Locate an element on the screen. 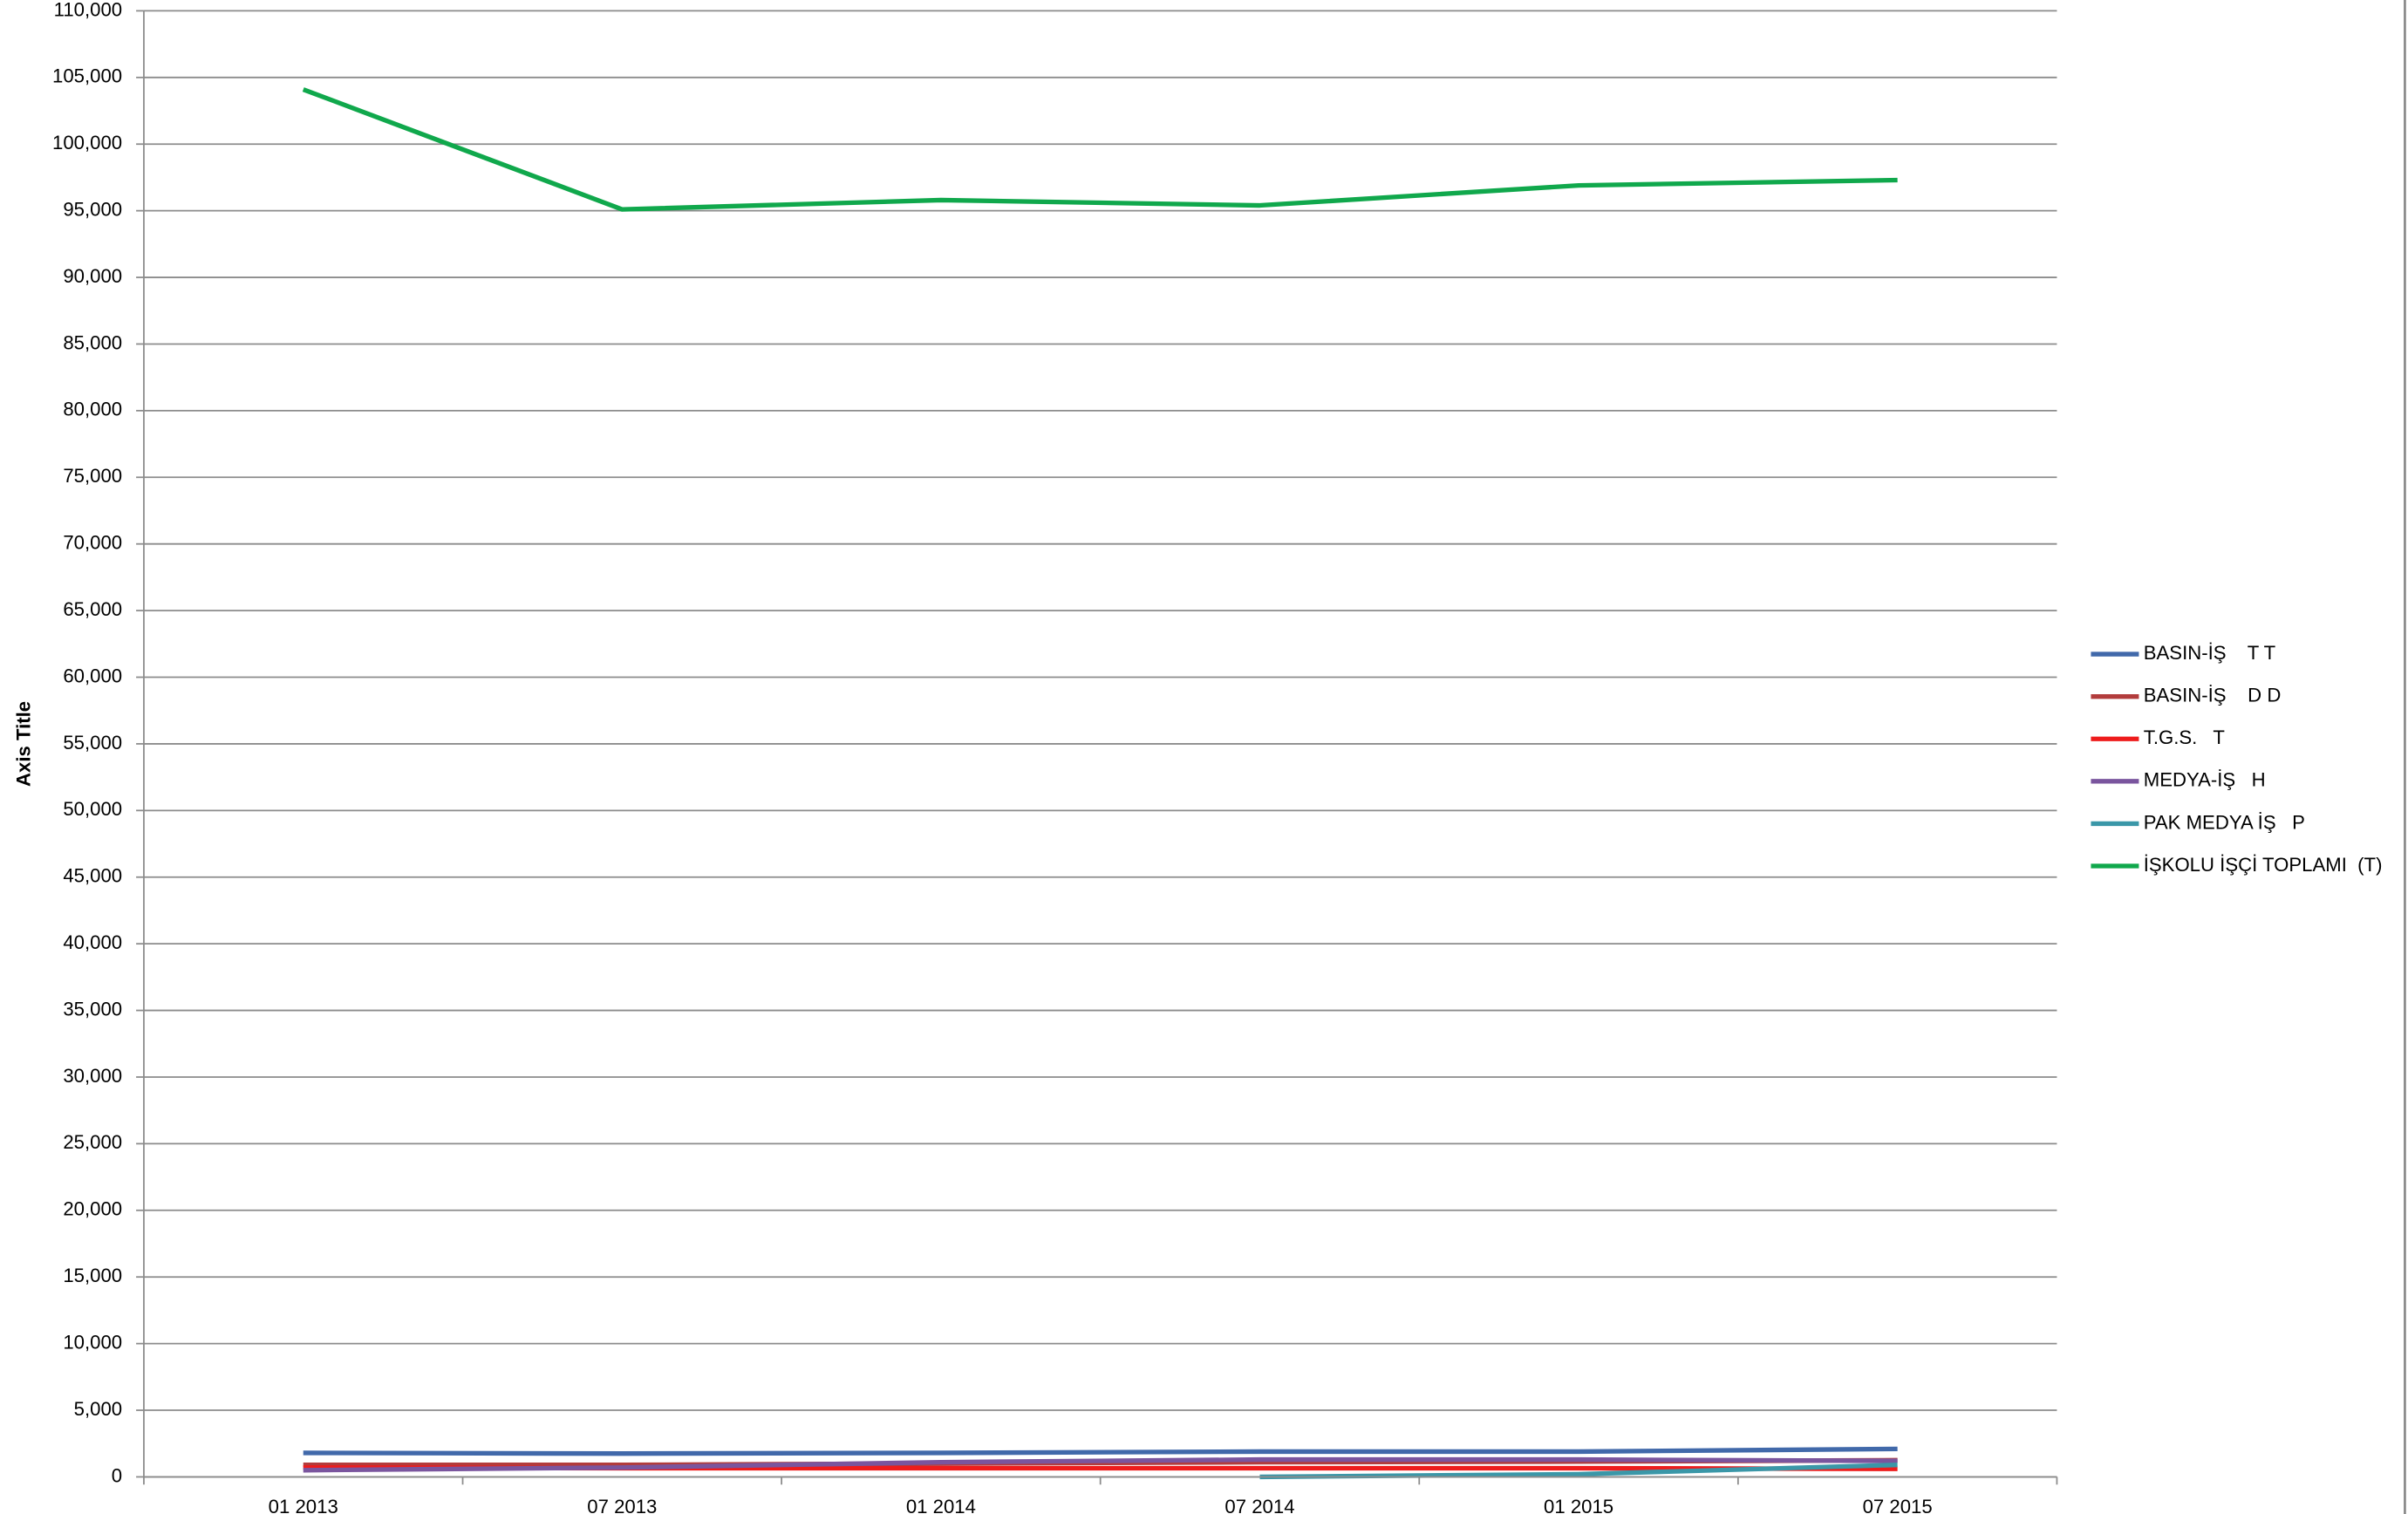  y-tick-label: 75,000 is located at coordinates (92, 476).